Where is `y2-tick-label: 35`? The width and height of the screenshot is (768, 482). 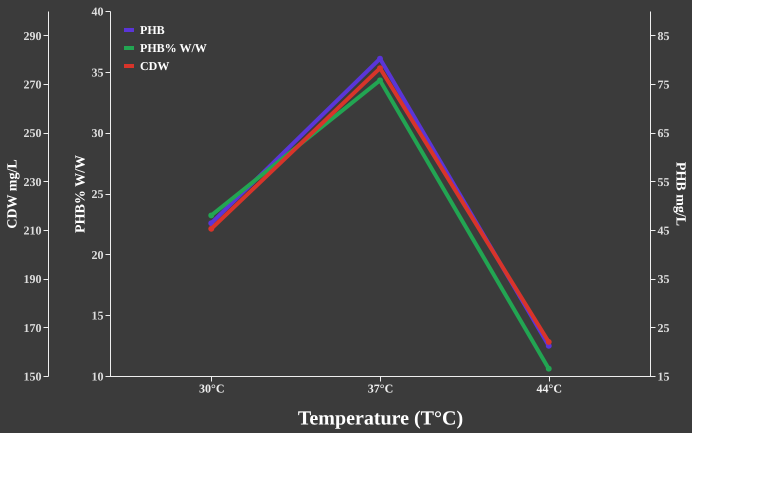 y2-tick-label: 35 is located at coordinates (664, 279).